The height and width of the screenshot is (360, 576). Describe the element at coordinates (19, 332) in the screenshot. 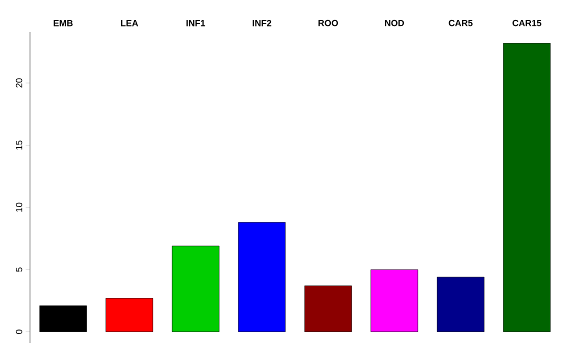

I see `y-tick-label: 0` at that location.